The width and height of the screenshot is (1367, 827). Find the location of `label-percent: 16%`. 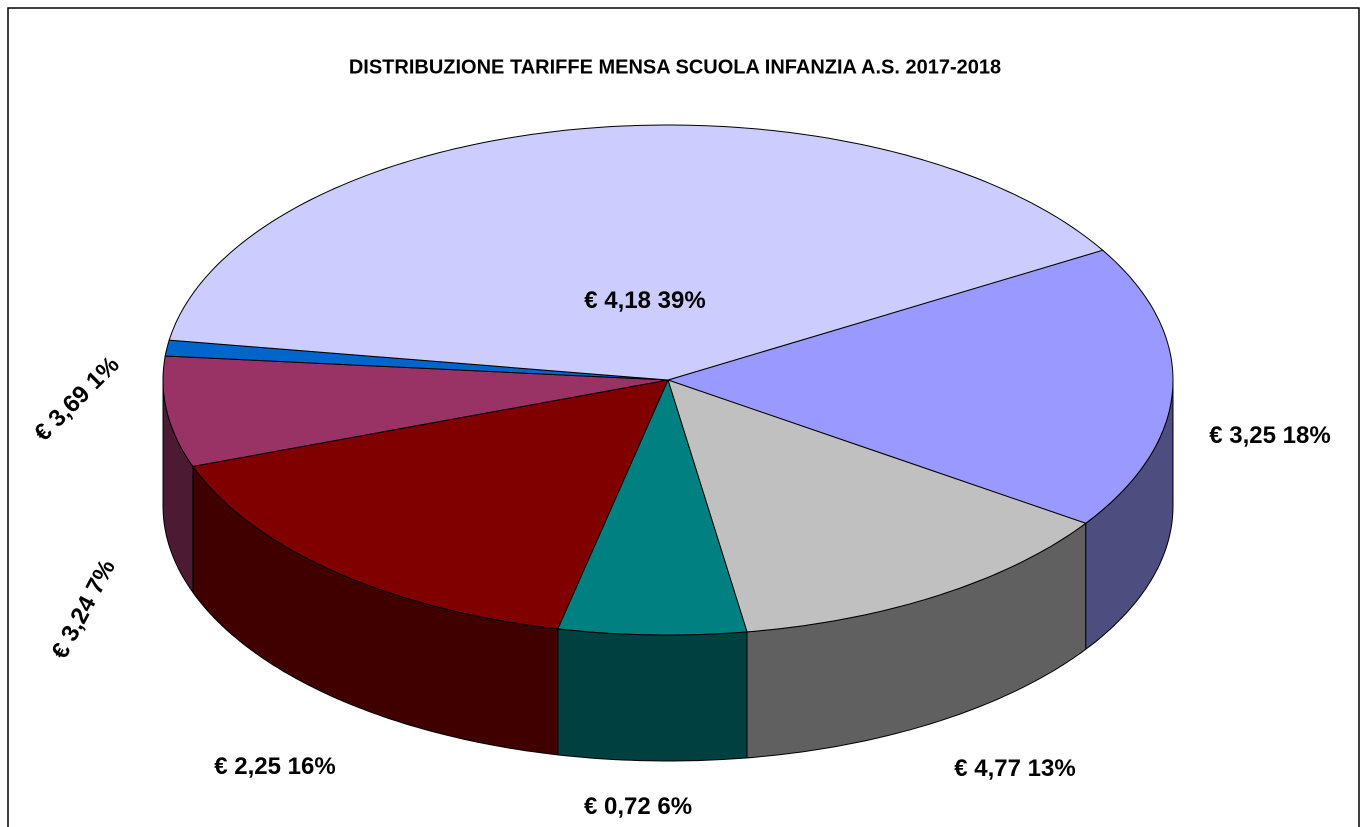

label-percent: 16% is located at coordinates (312, 766).